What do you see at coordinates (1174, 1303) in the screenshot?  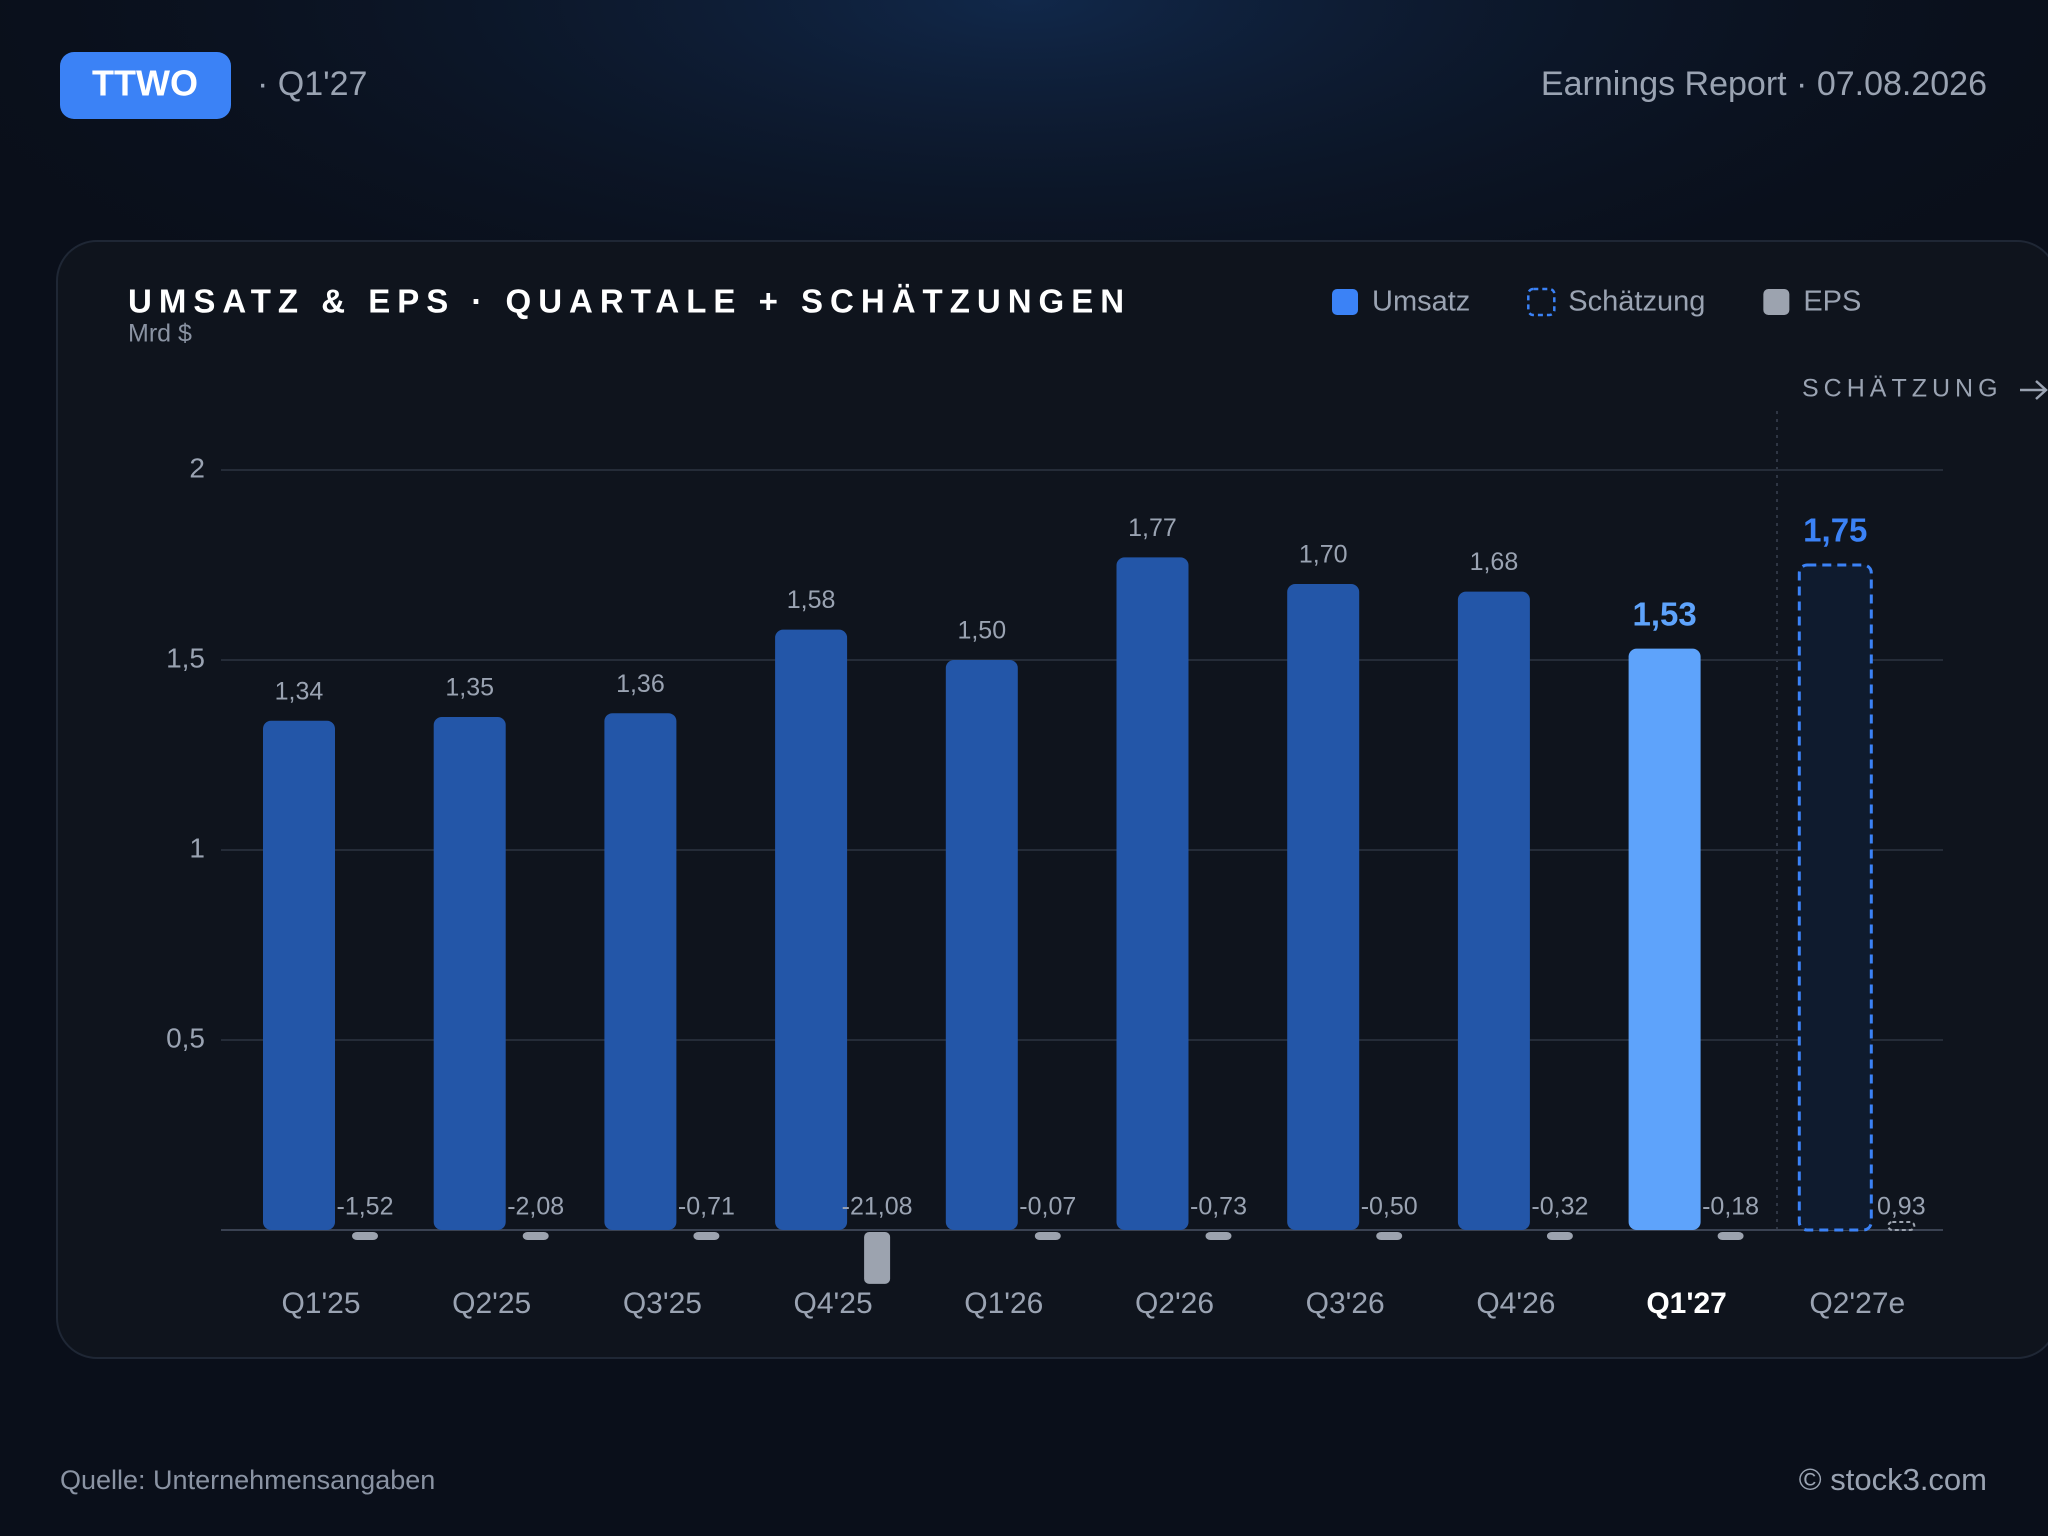 I see `x-tick-label: Q2'26` at bounding box center [1174, 1303].